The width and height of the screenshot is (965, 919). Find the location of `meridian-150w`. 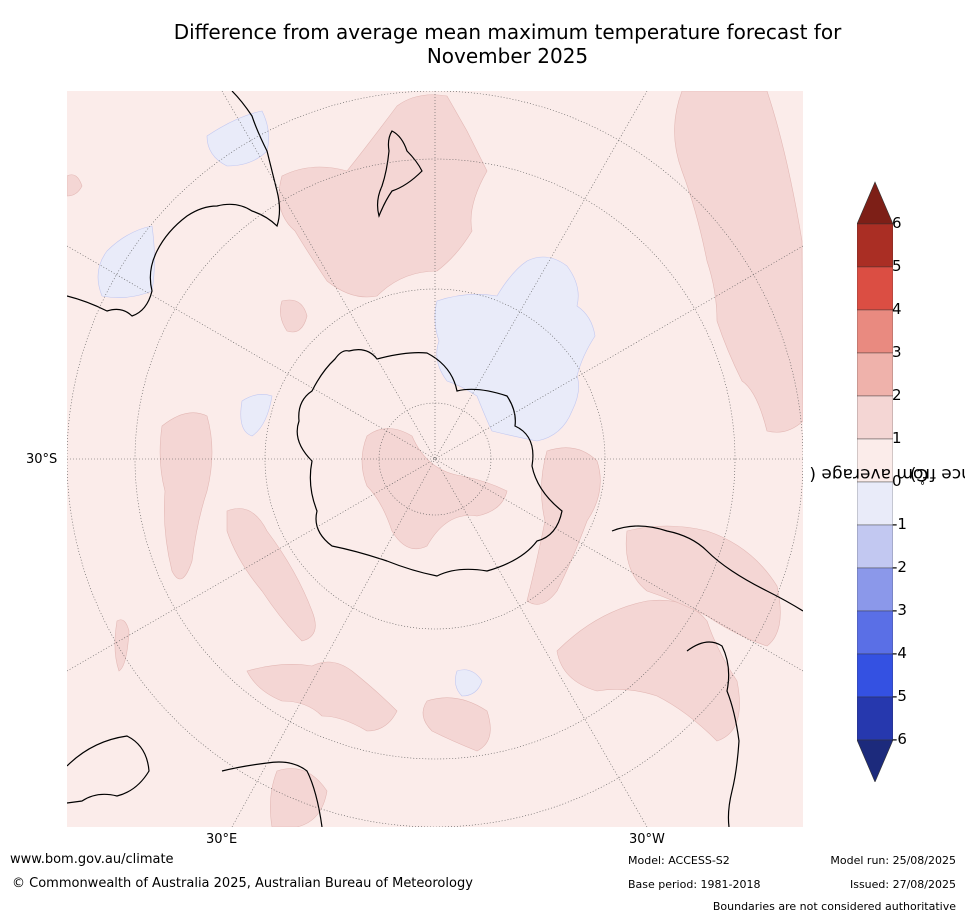

meridian-150w is located at coordinates (541, 642).